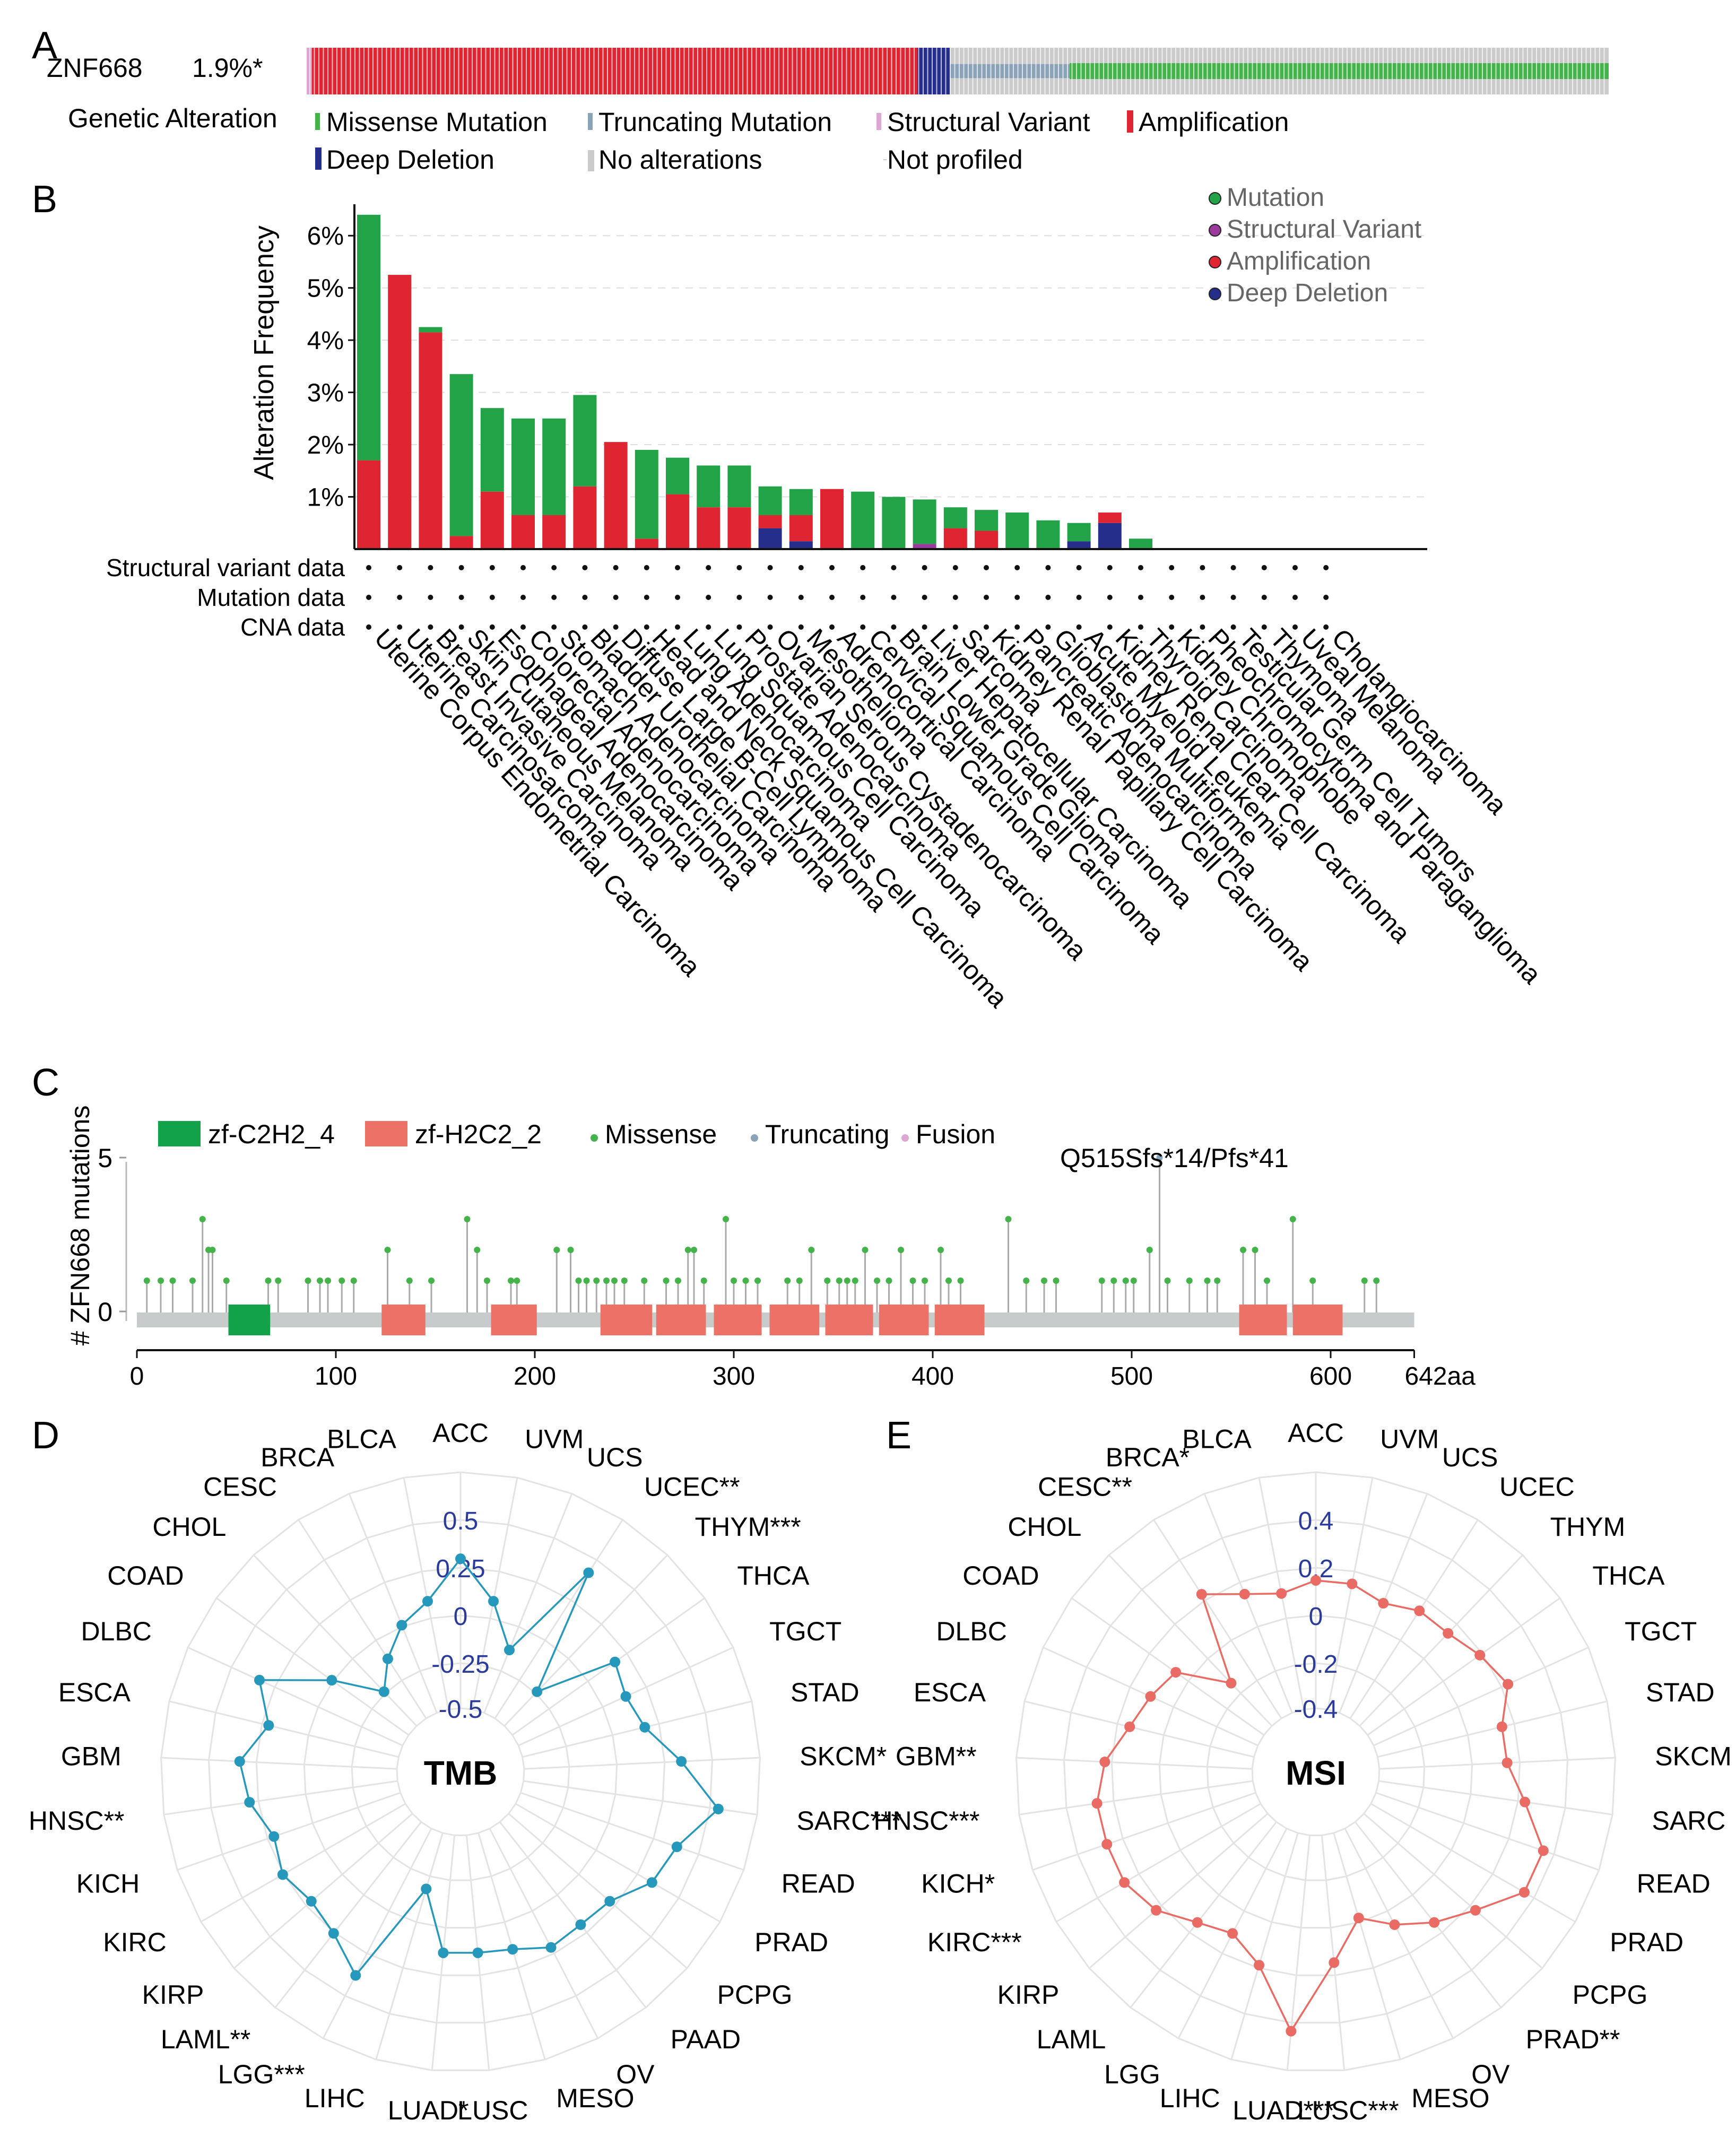  I want to click on bar-axes, so click(890, 377).